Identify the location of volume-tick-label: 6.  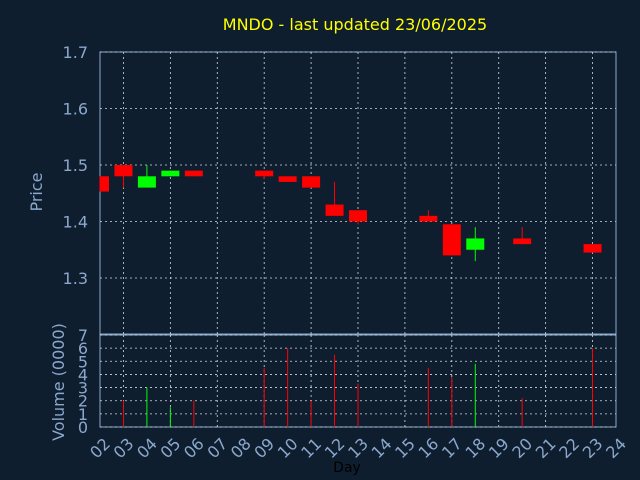
(83, 348).